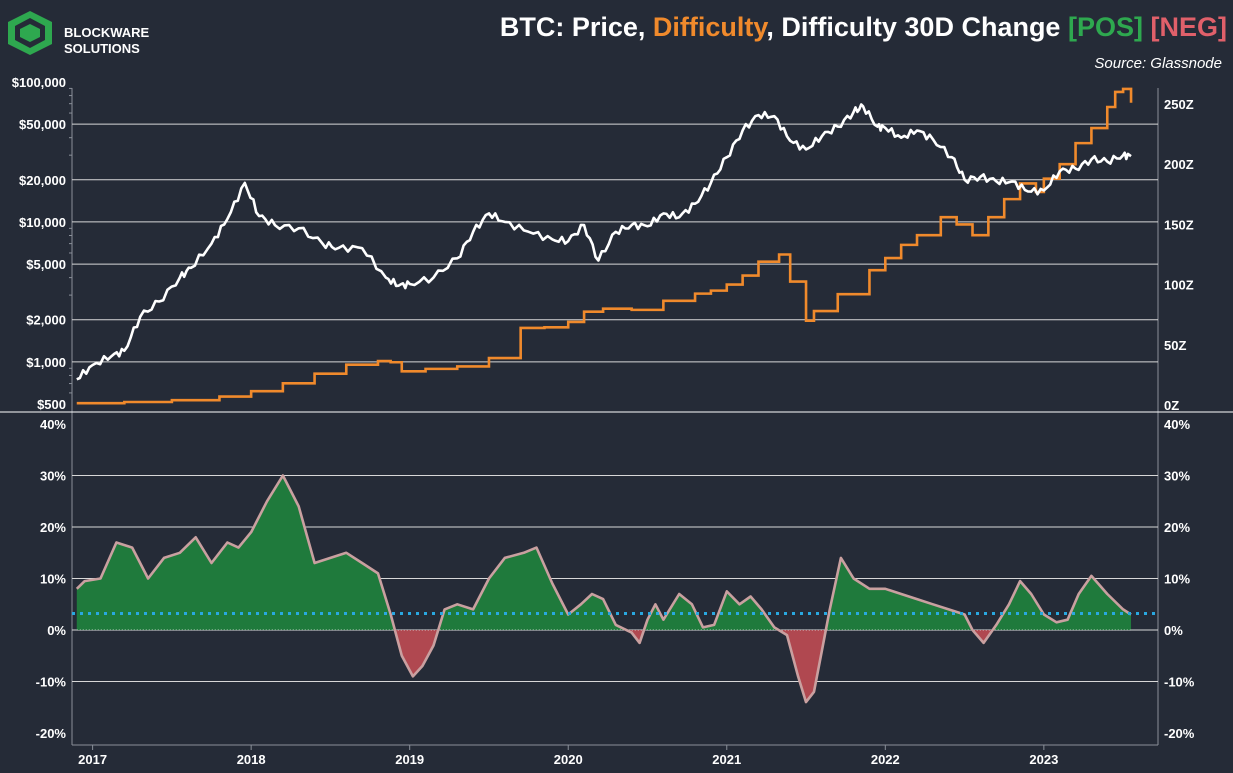  I want to click on price-tick-label: $5,000, so click(46, 264).